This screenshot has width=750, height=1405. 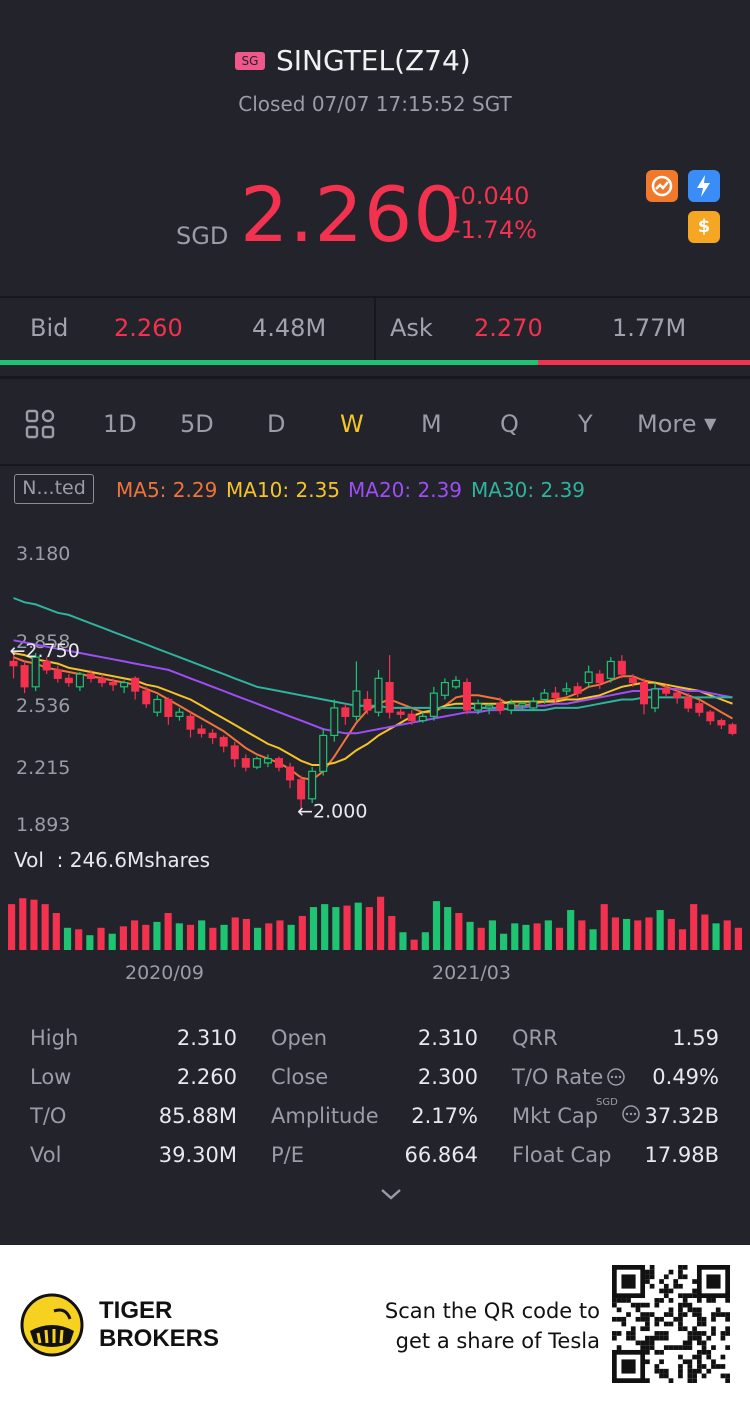 I want to click on promo-text: get a share of Tesla, so click(x=497, y=1341).